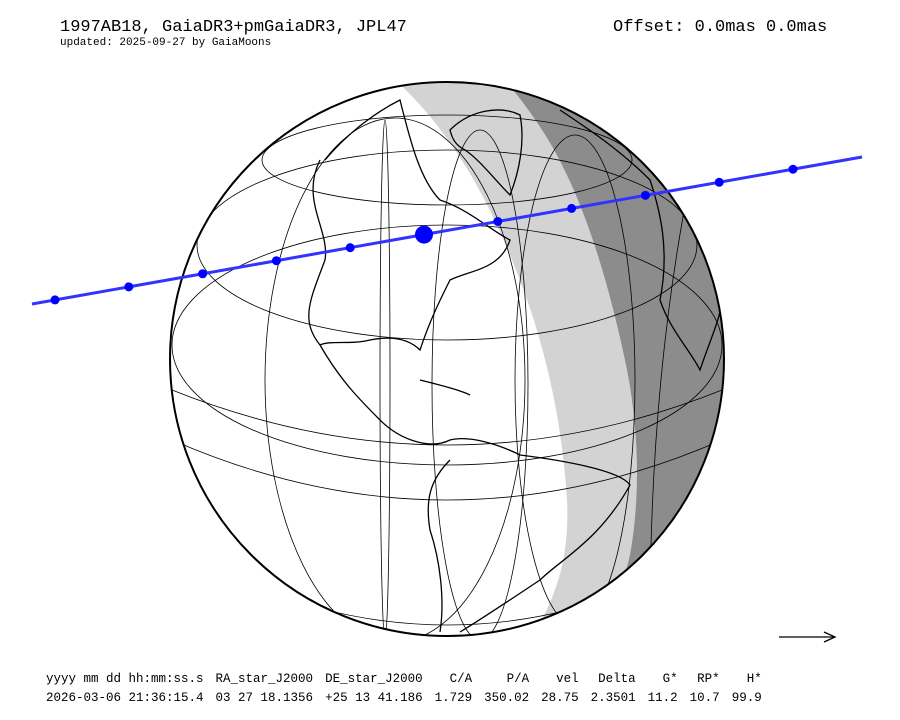  Describe the element at coordinates (662, 698) in the screenshot. I see `table-cell: 11.2` at that location.